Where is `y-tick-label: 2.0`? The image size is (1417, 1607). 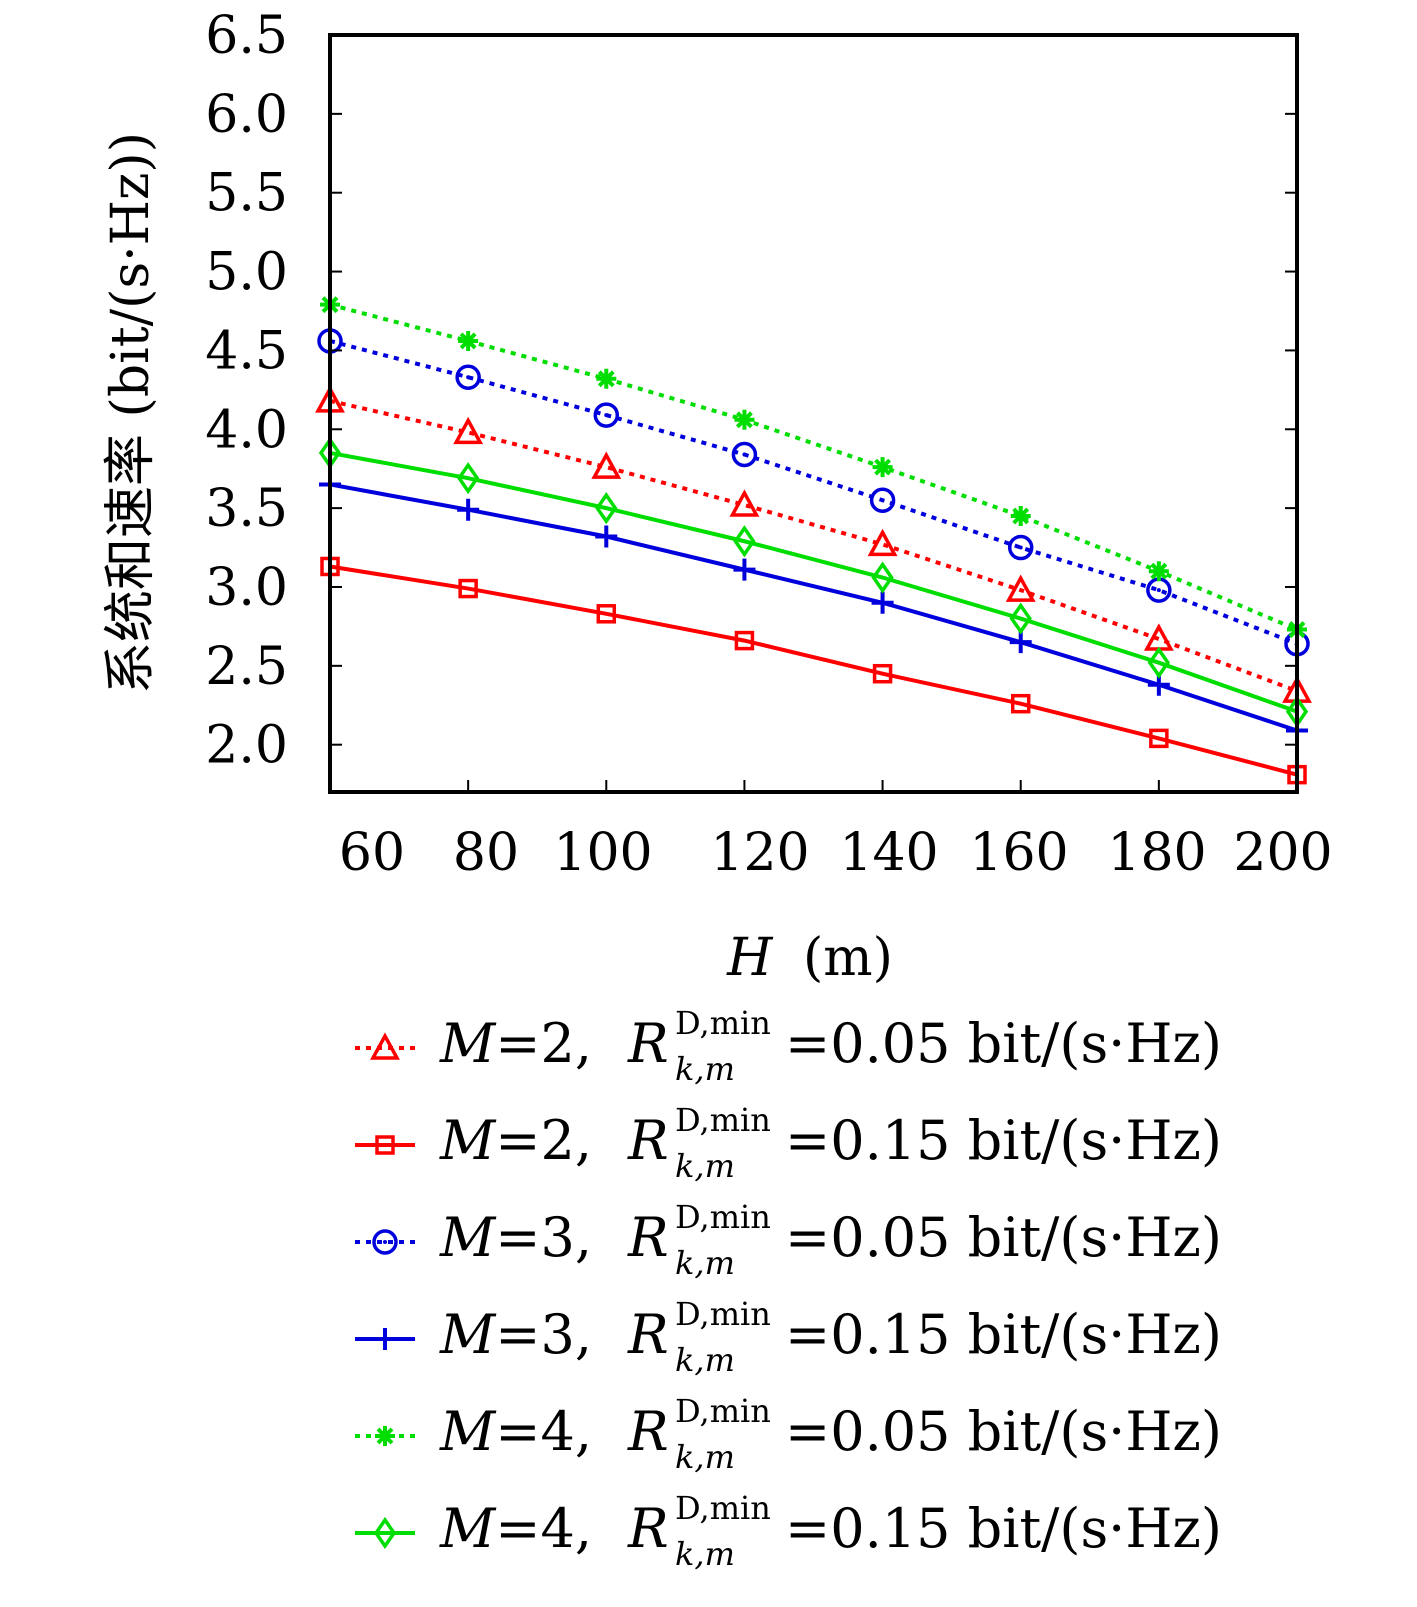 y-tick-label: 2.0 is located at coordinates (246, 746).